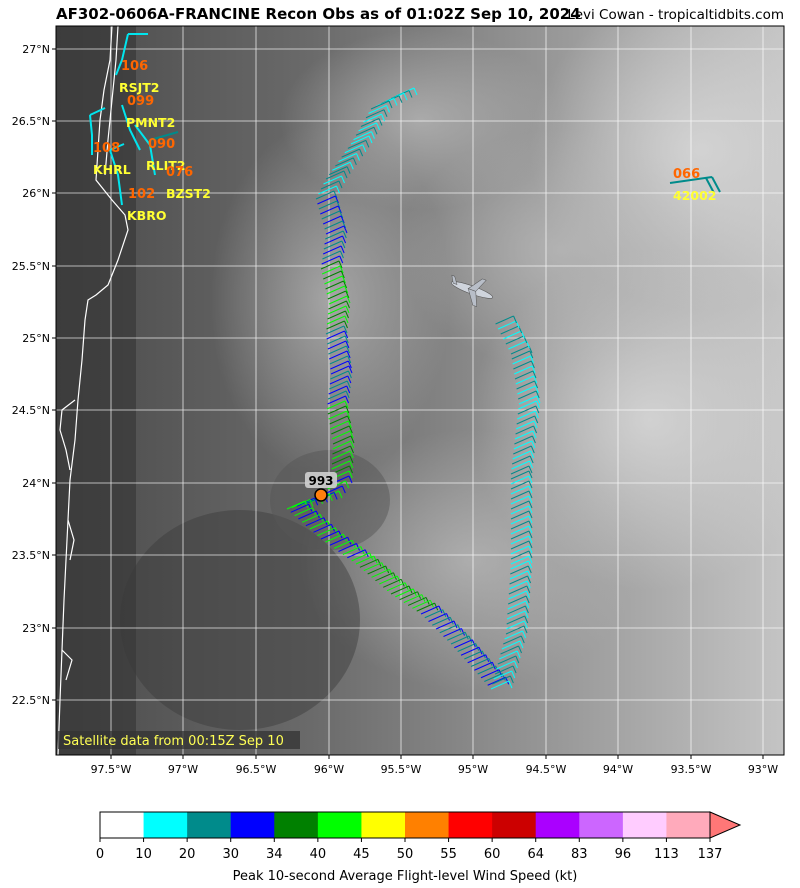 This screenshot has height=888, width=800. What do you see at coordinates (618, 769) in the screenshot?
I see `lon-tick-label: 94°W` at bounding box center [618, 769].